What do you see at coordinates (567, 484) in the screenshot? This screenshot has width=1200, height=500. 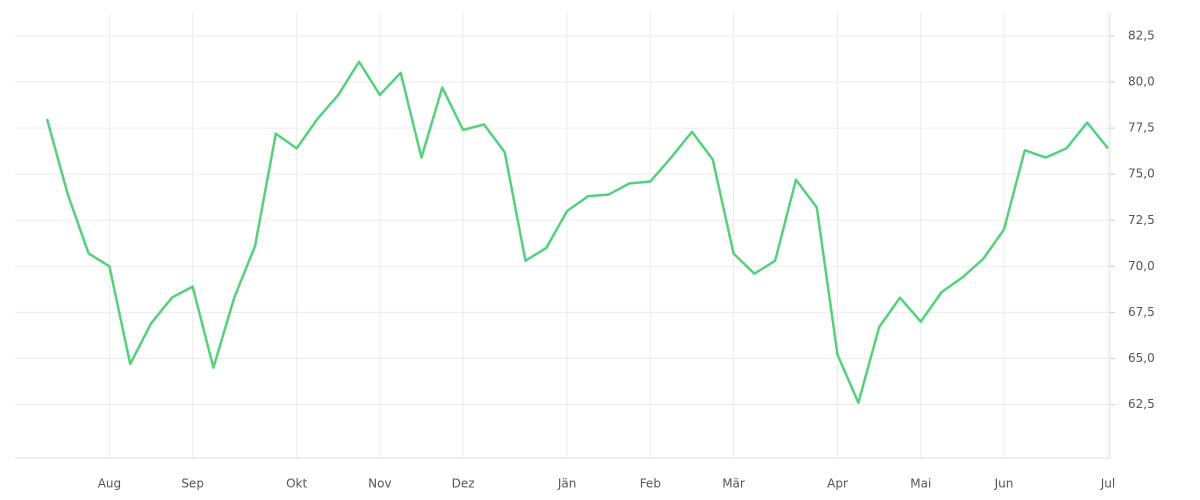 I see `x-tick-label: Jän` at bounding box center [567, 484].